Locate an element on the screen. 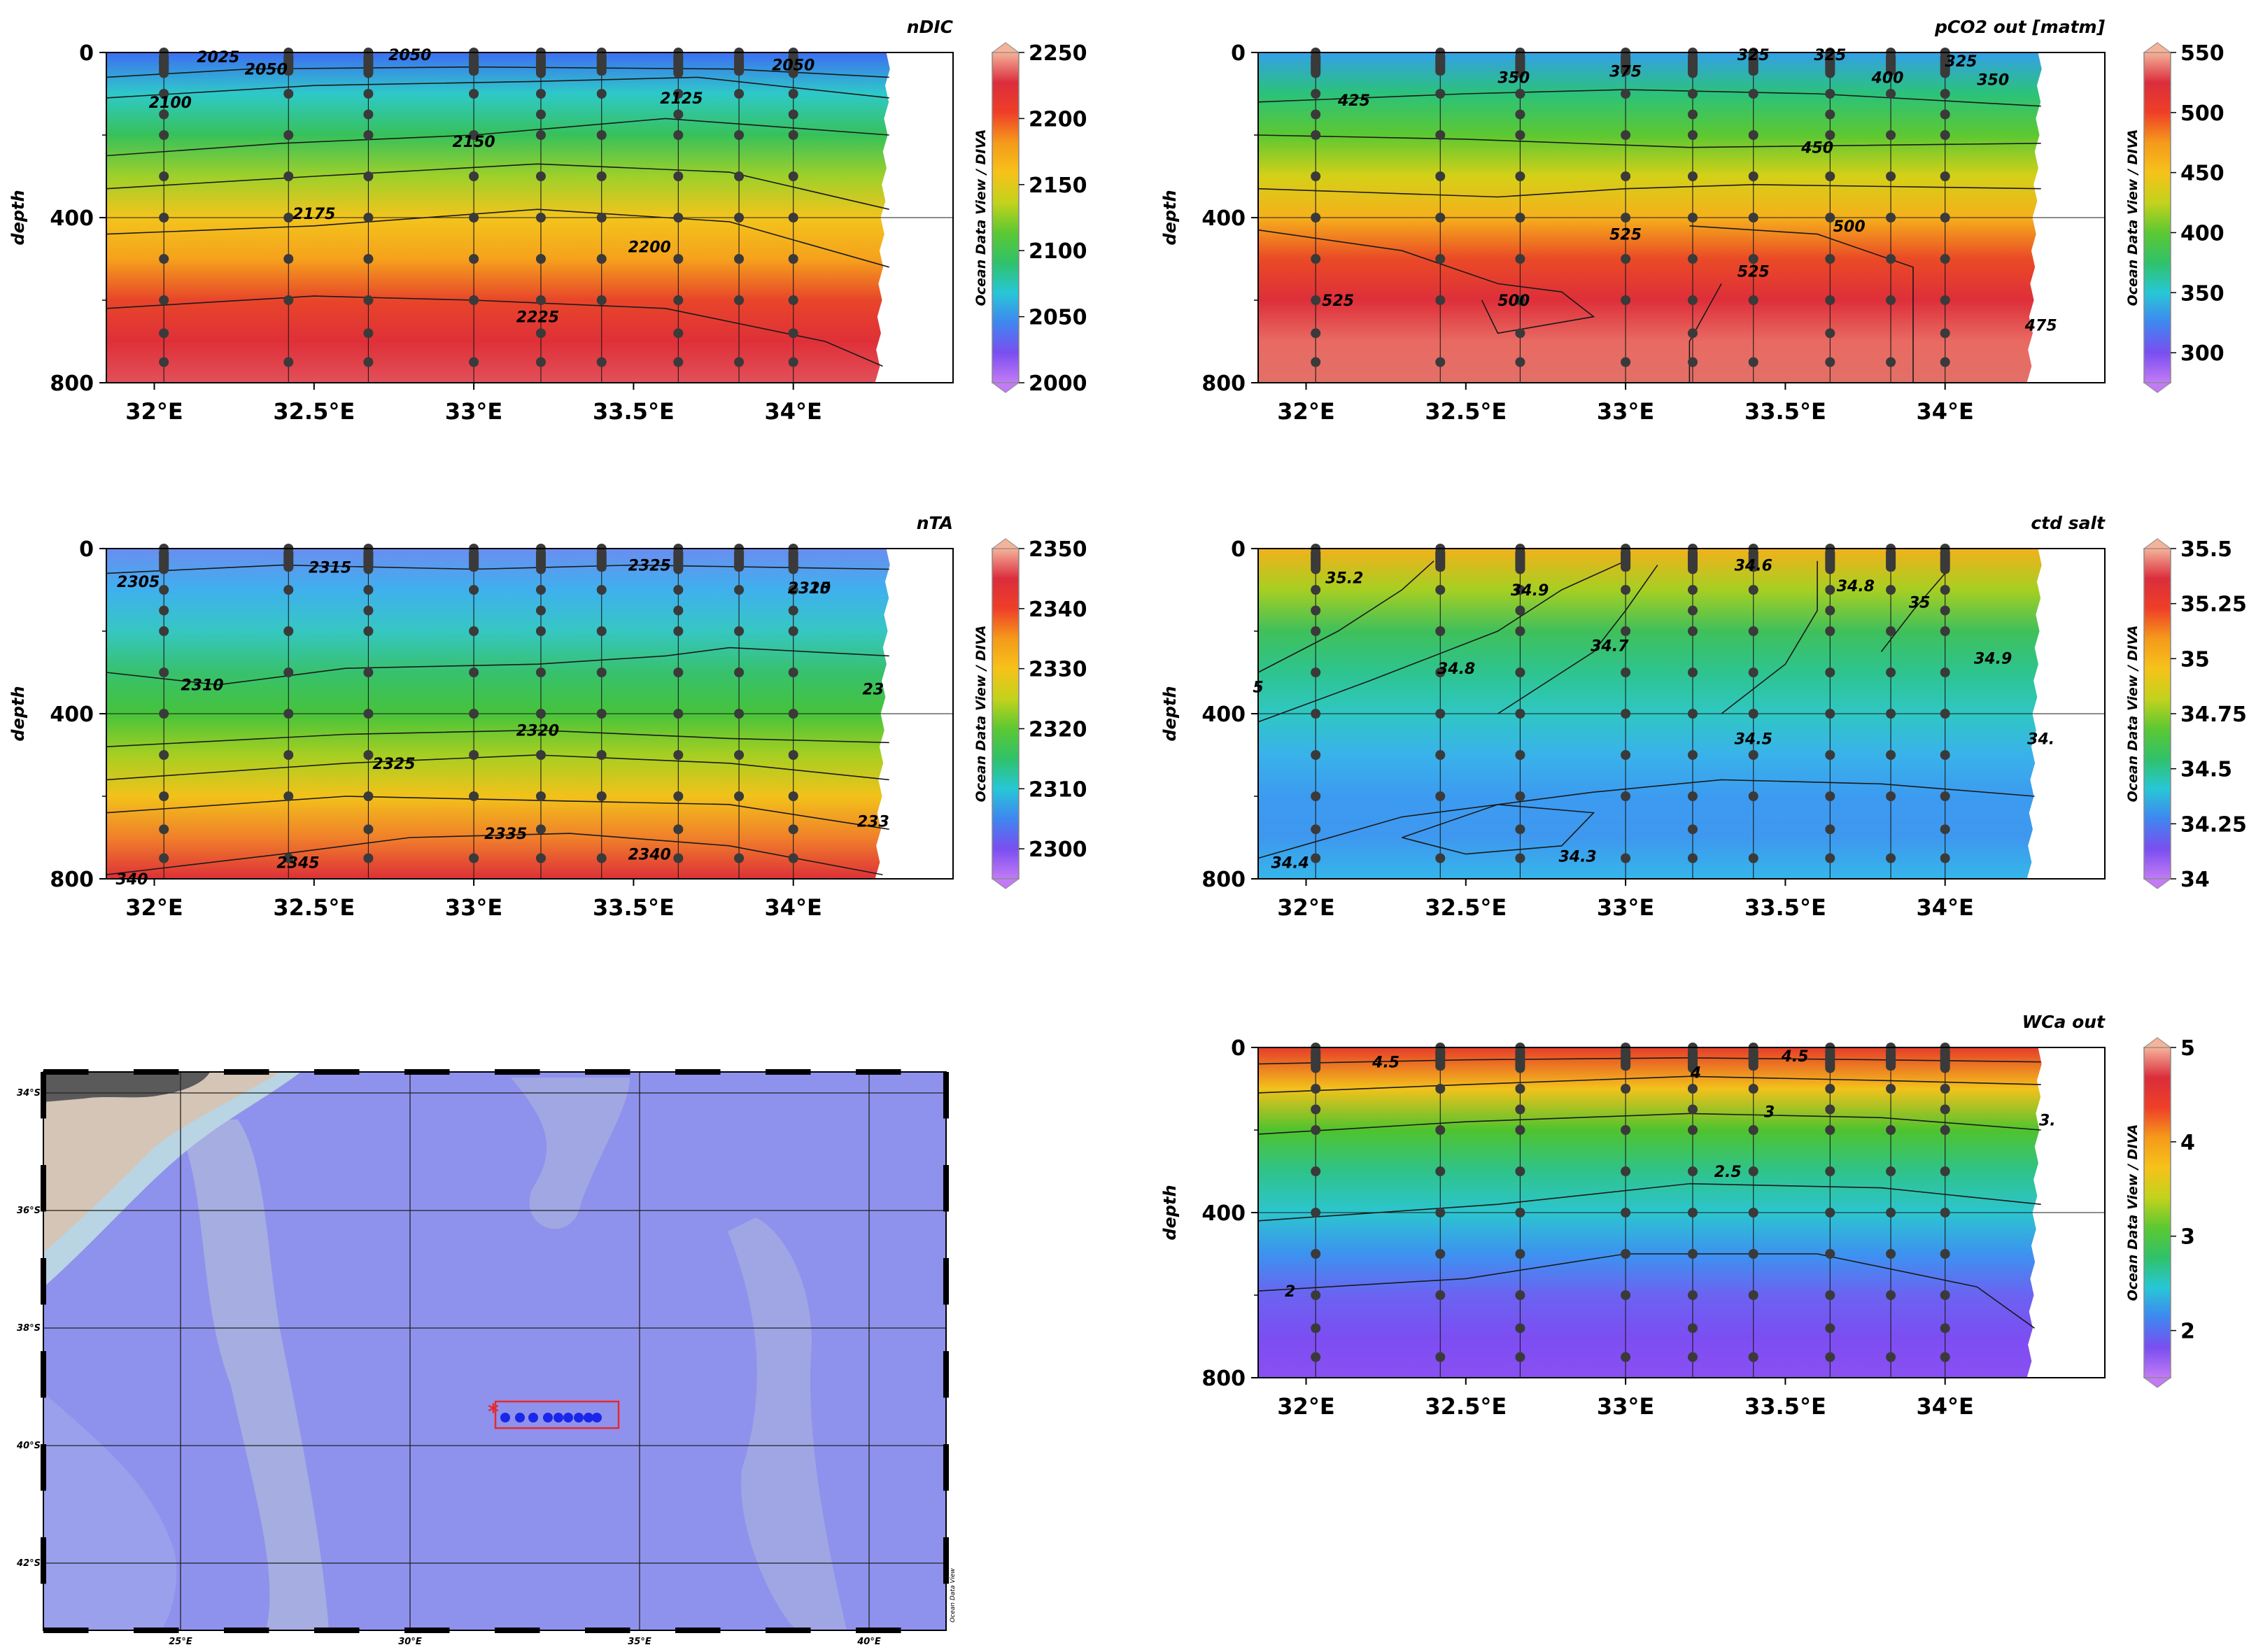 The image size is (2249, 1652). contour-label: 34.7 is located at coordinates (1610, 647).